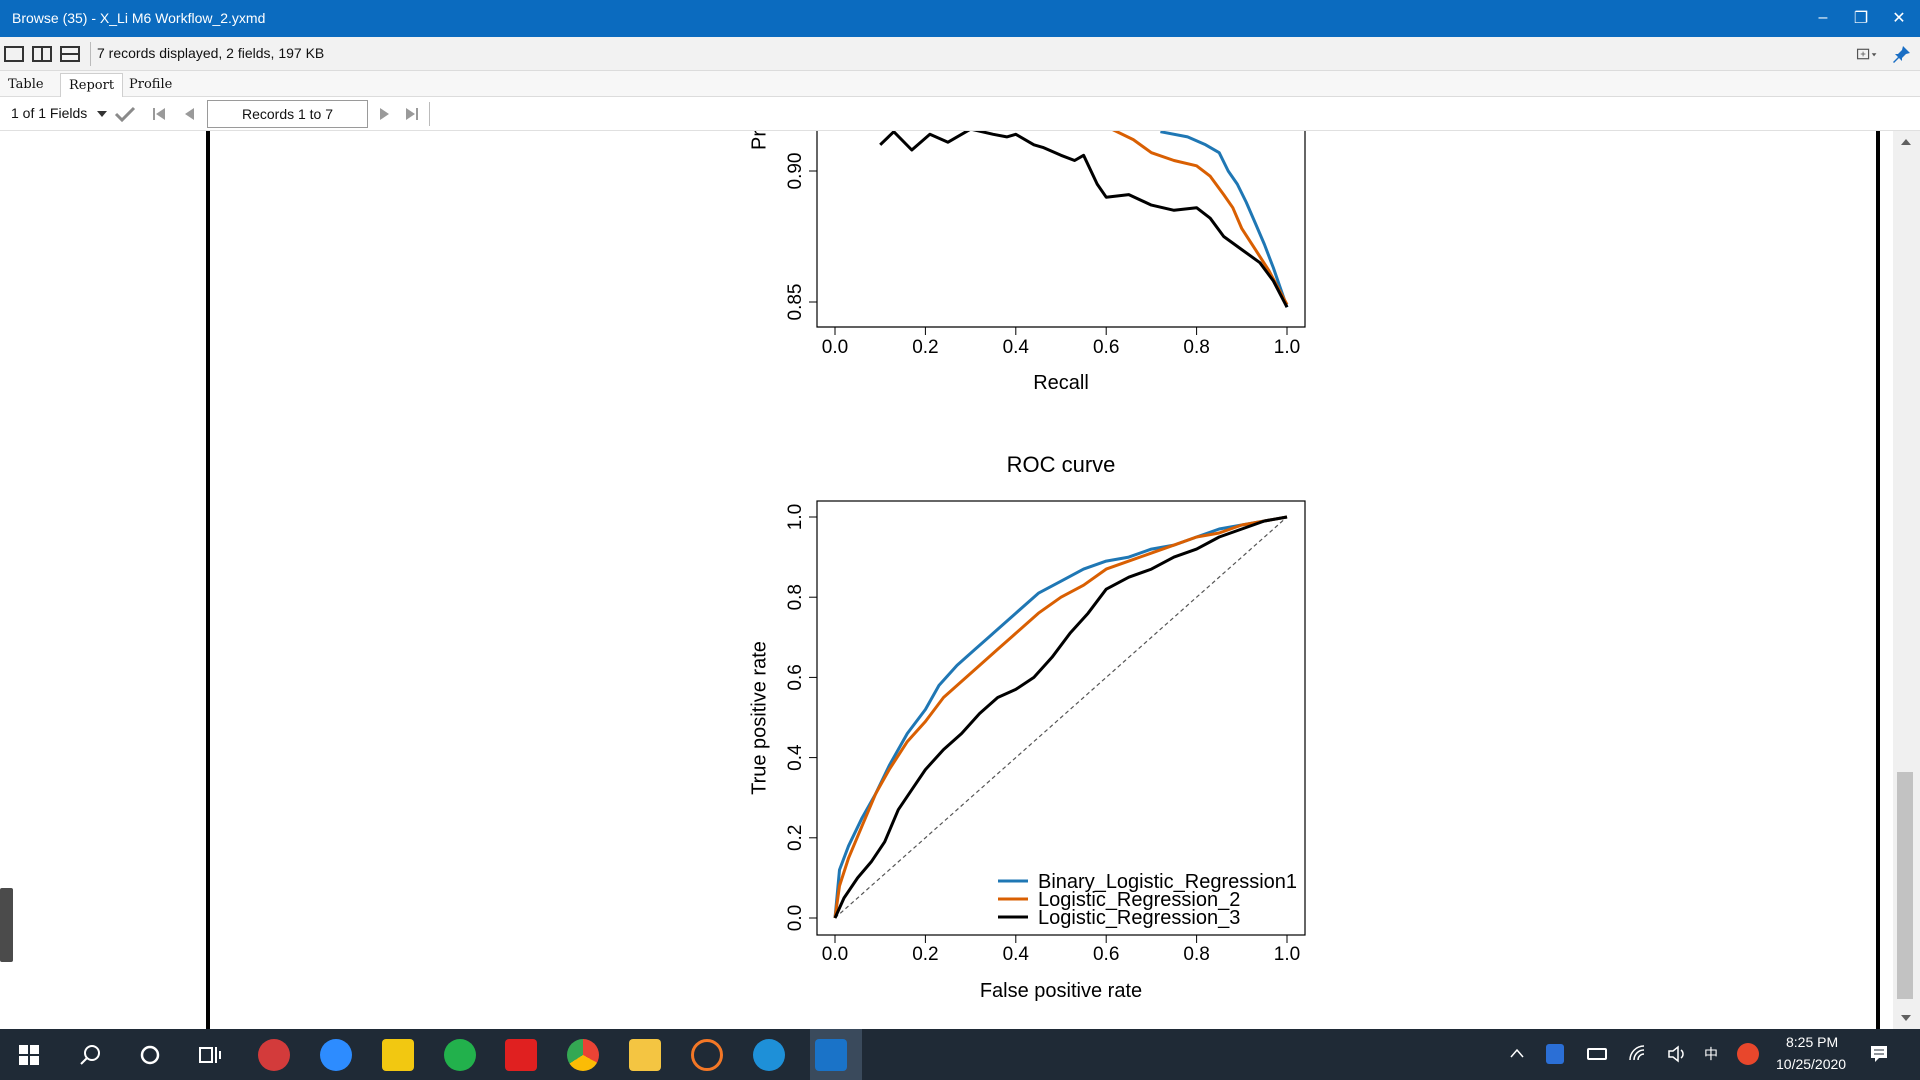  Describe the element at coordinates (1906, 142) in the screenshot. I see `scroll-up-icon` at that location.